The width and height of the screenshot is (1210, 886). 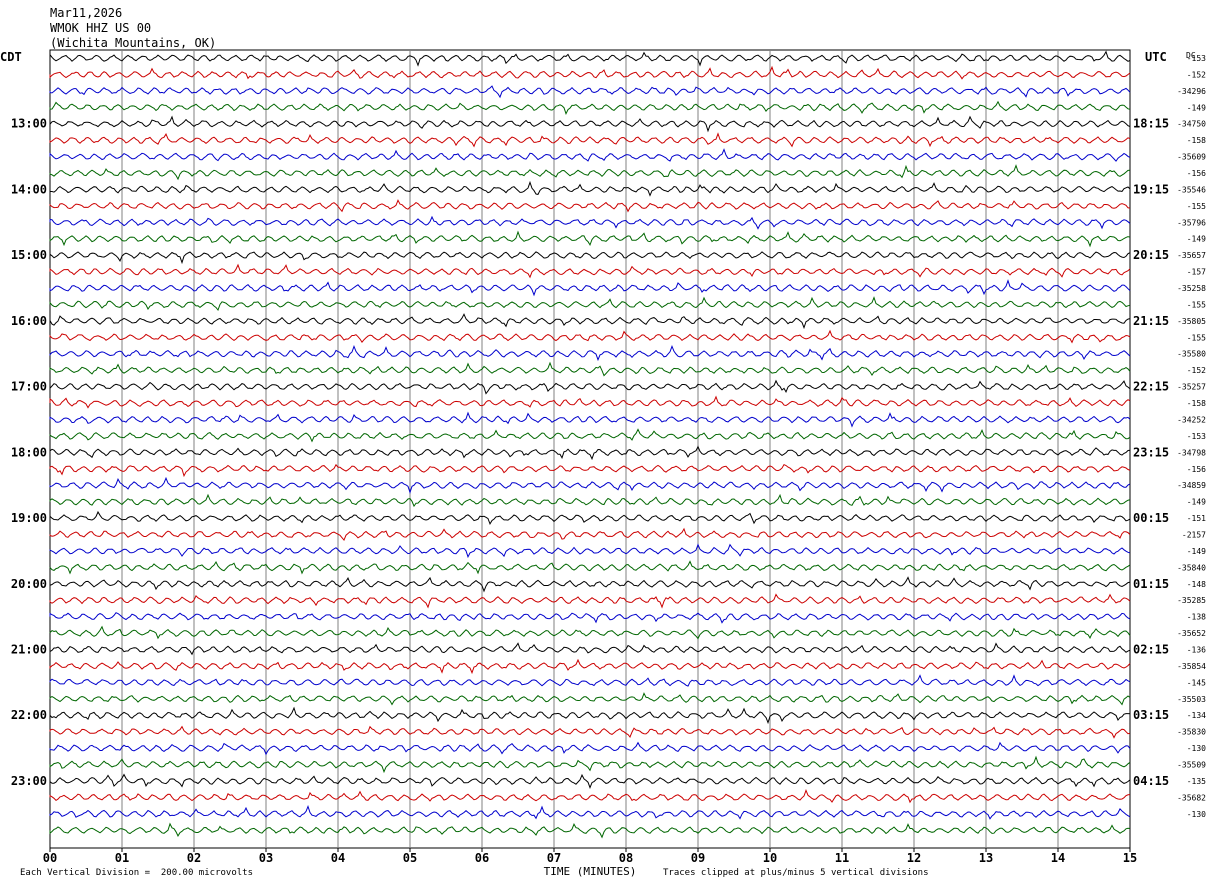 What do you see at coordinates (86, 13) in the screenshot?
I see `header-date: Mar11,2026` at bounding box center [86, 13].